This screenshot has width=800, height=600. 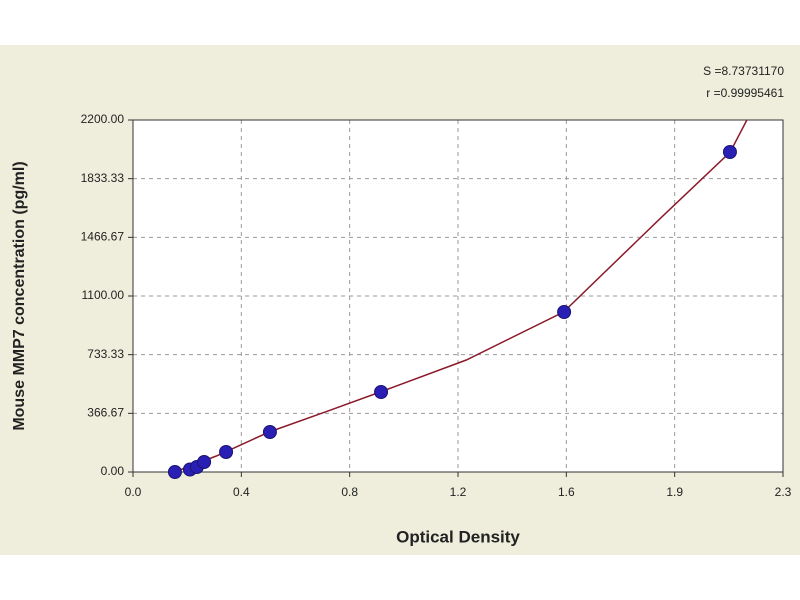 I want to click on annotation: r =0.99995461, so click(x=745, y=93).